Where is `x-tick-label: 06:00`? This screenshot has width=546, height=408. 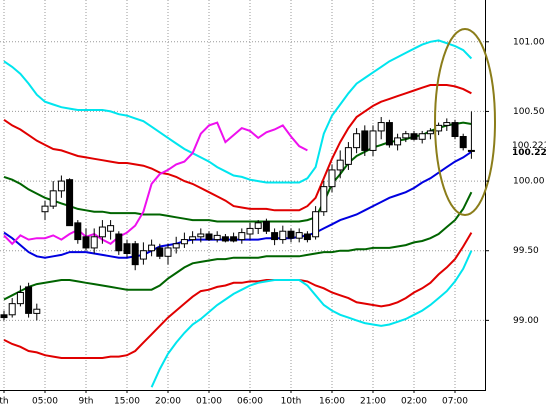 x-tick-label: 06:00 is located at coordinates (250, 402).